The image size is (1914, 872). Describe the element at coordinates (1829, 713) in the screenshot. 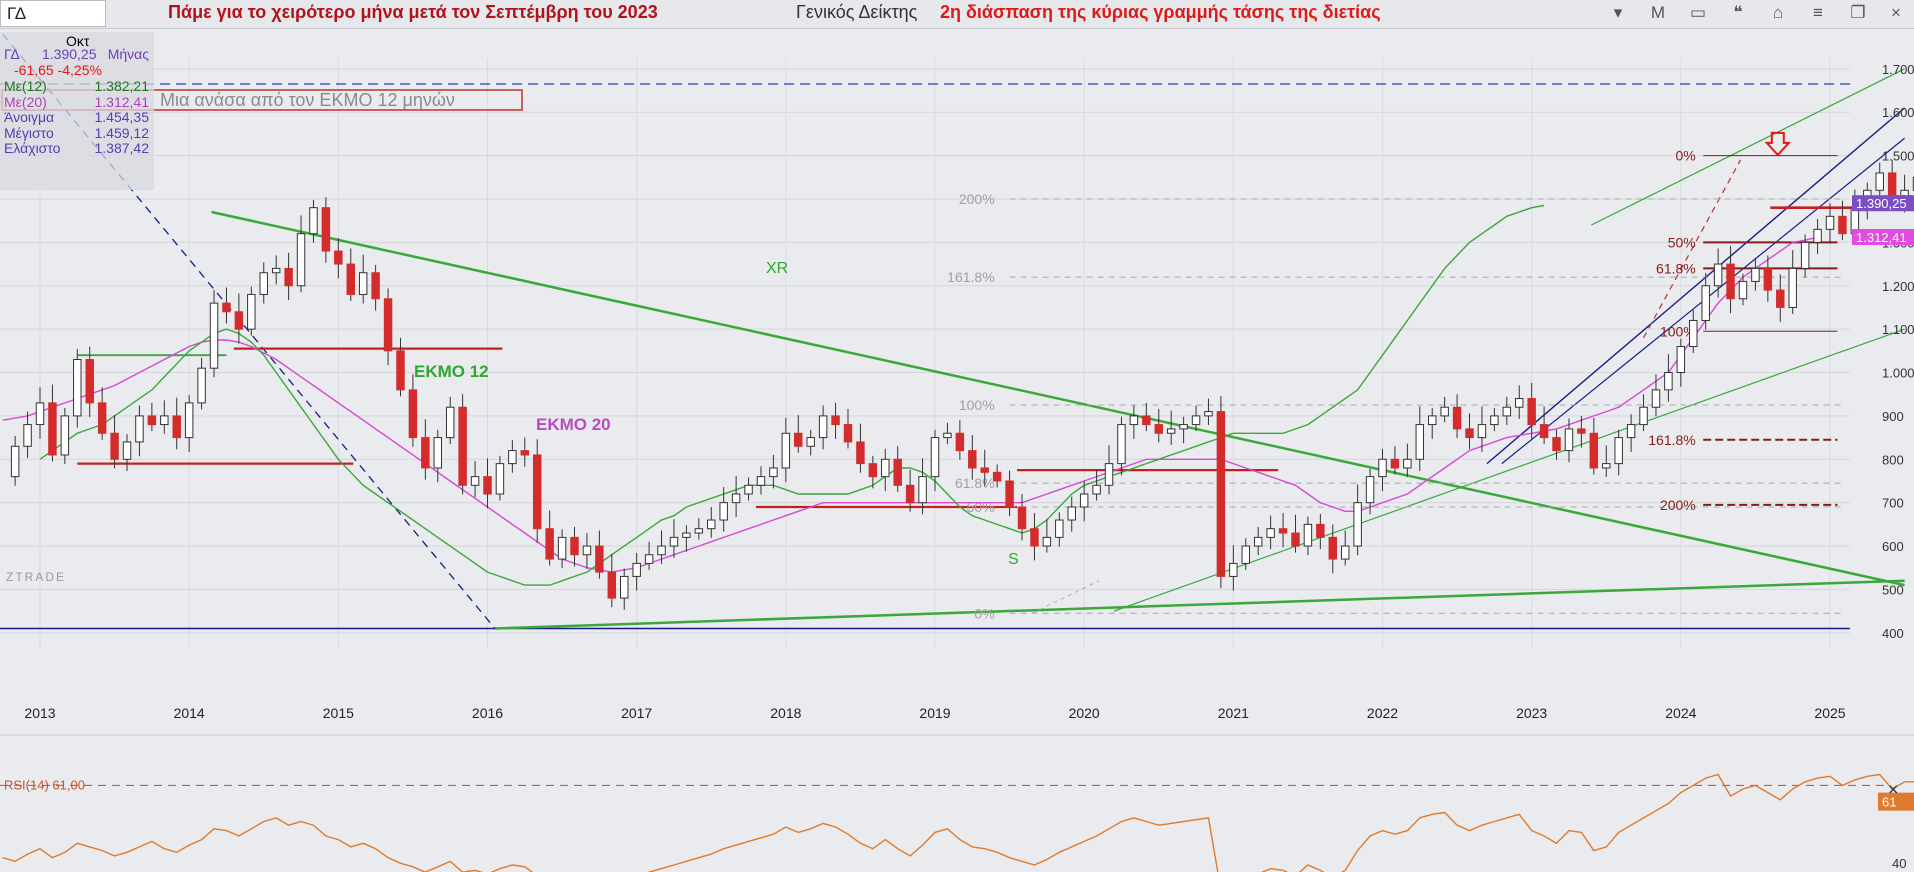

I see `x-tick-label: 2025` at that location.